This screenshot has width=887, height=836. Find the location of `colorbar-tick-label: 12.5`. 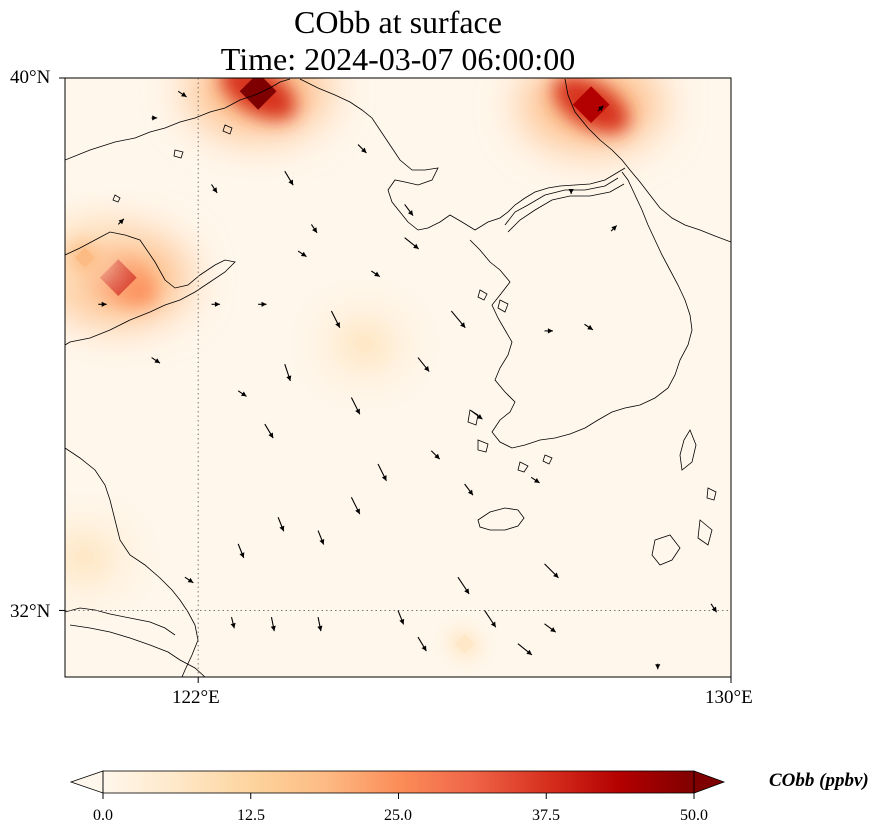

colorbar-tick-label: 12.5 is located at coordinates (251, 815).